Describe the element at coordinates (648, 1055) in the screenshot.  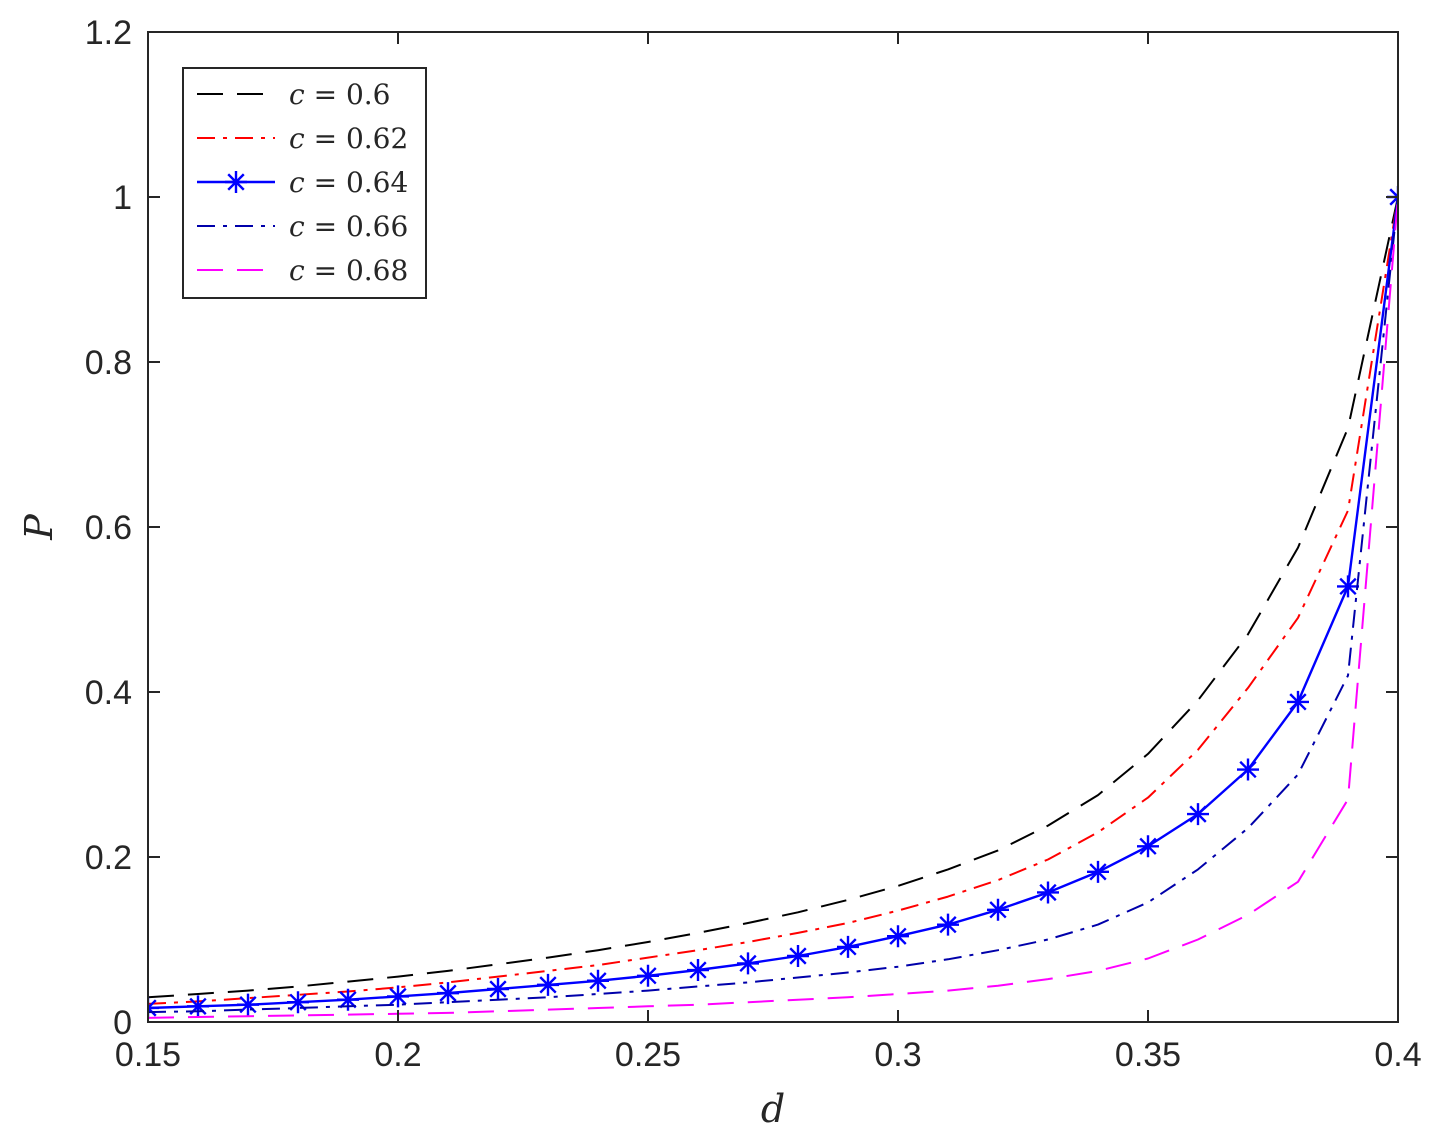
I see `x-tick-label: 0.25` at that location.